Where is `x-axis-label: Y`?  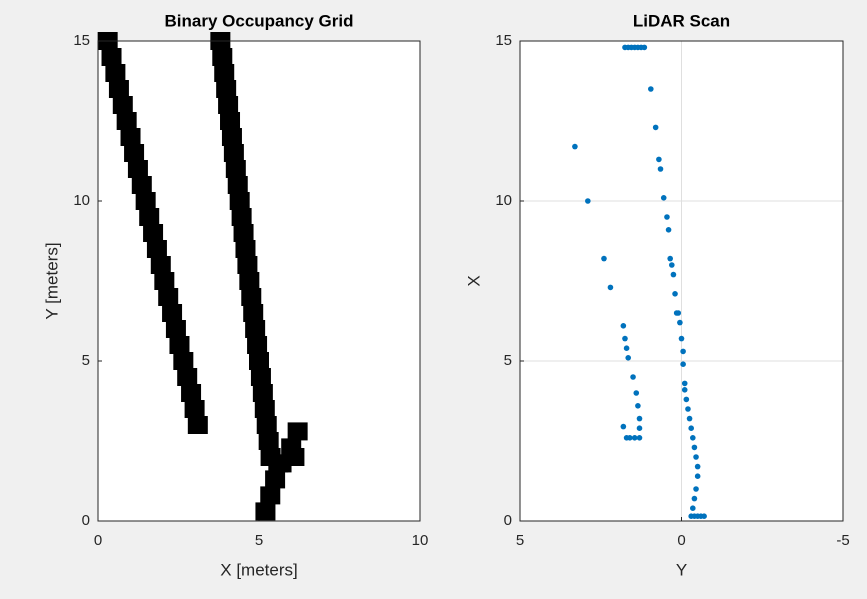 x-axis-label: Y is located at coordinates (681, 569).